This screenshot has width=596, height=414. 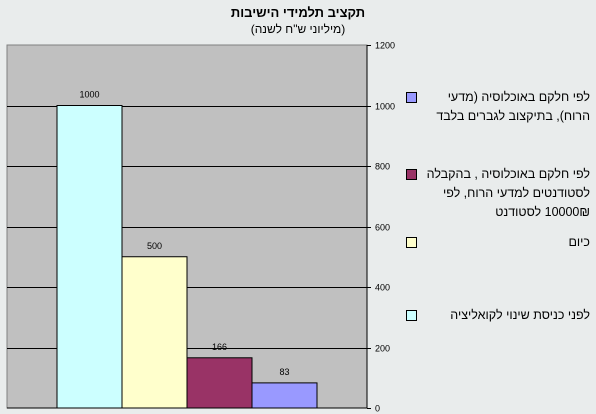 What do you see at coordinates (385, 107) in the screenshot?
I see `y-tick-label: 1000` at bounding box center [385, 107].